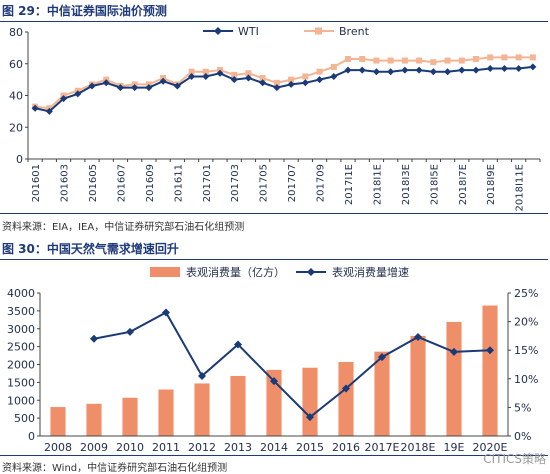  I want to click on x-tick-label: 2018E, so click(418, 447).